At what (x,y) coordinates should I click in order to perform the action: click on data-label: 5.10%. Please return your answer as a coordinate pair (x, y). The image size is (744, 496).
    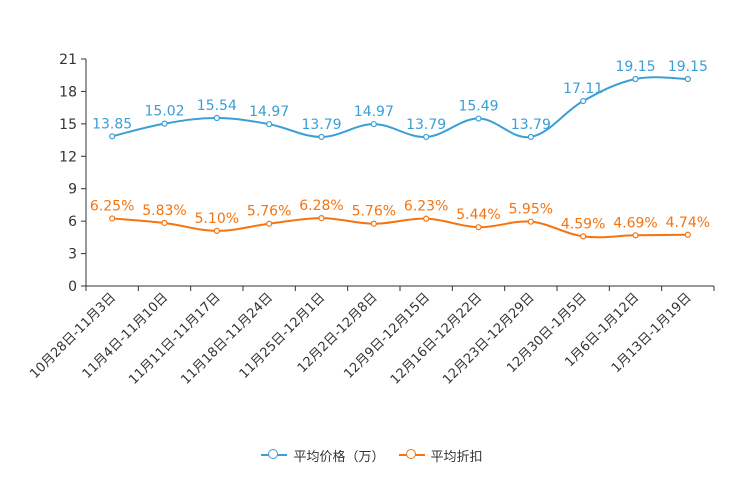
    Looking at the image, I should click on (217, 219).